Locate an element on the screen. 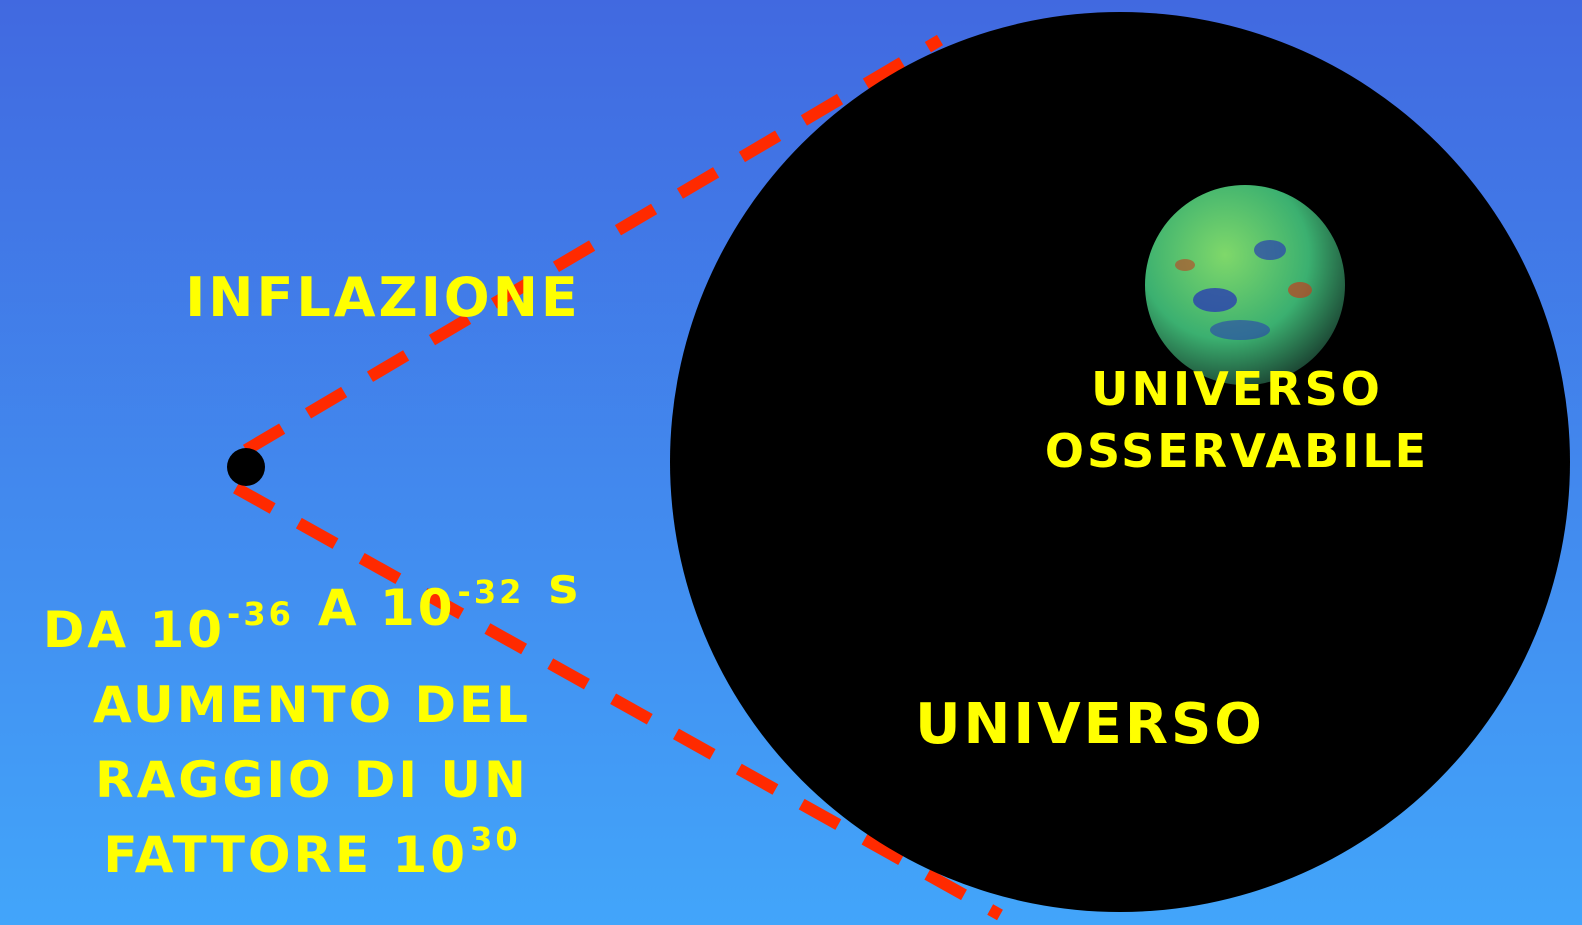  caption-text: A 10 is located at coordinates (387, 608).